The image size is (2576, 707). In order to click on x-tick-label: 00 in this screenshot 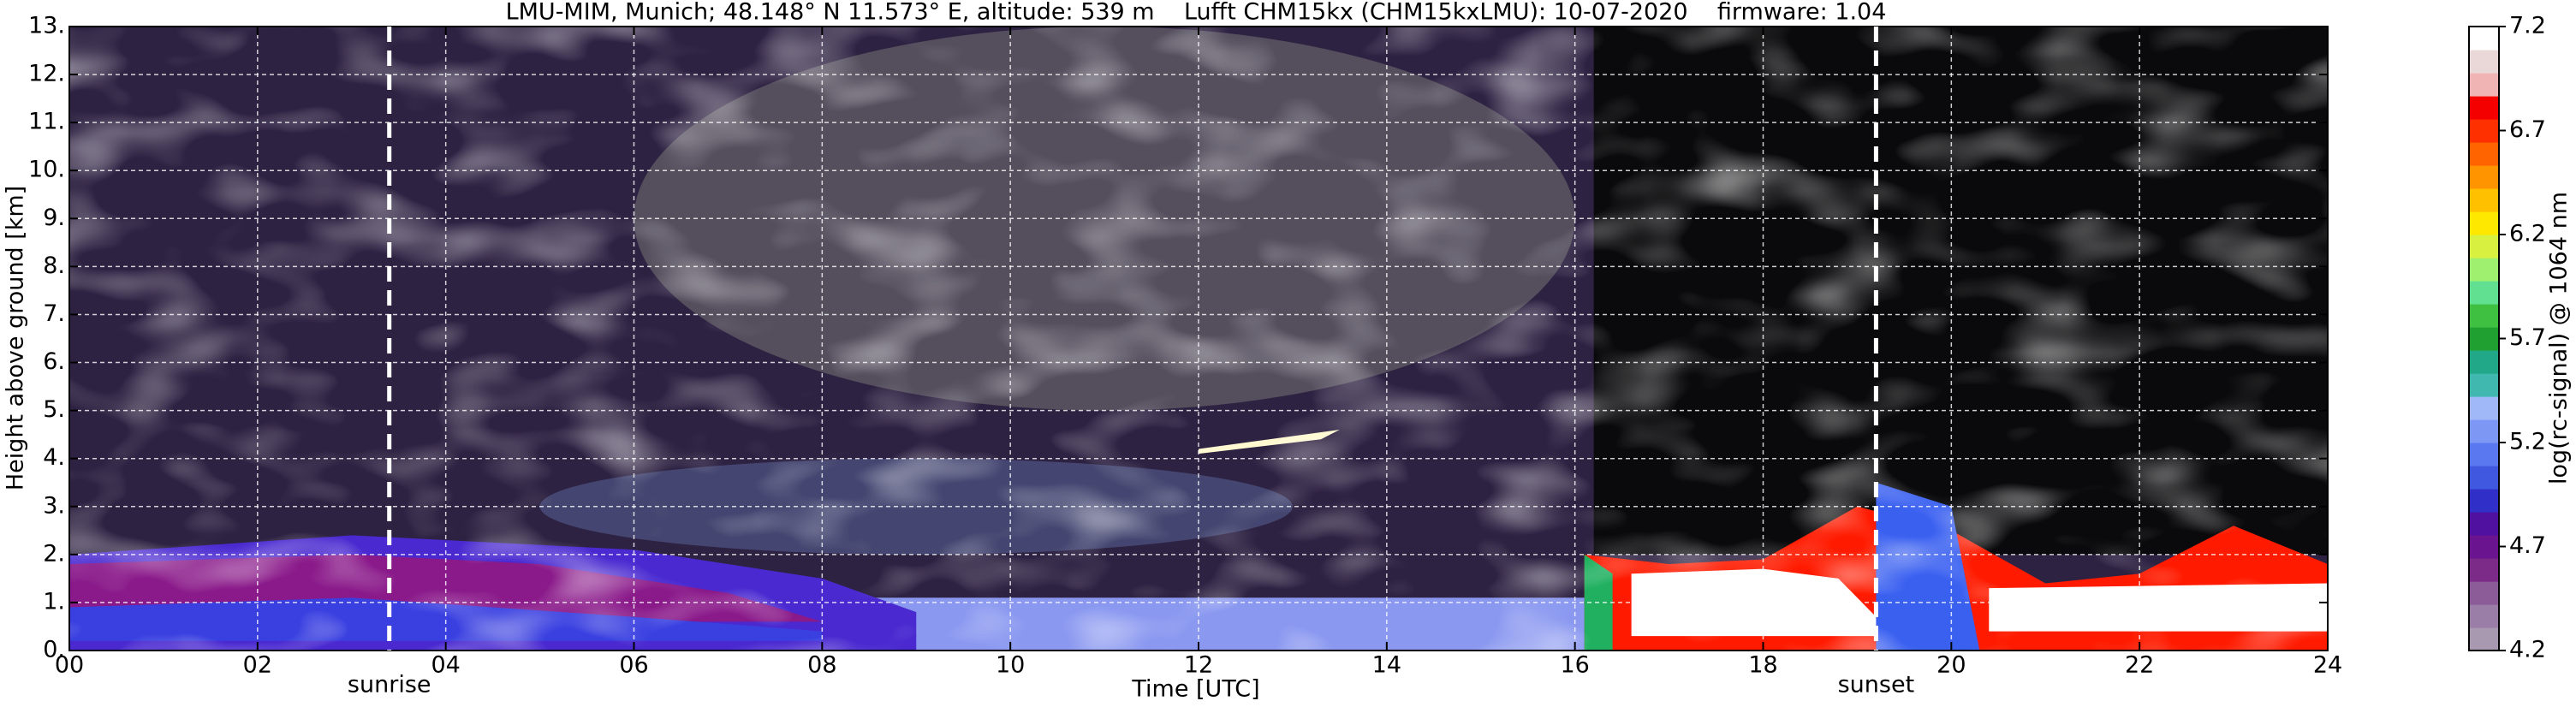, I will do `click(70, 665)`.